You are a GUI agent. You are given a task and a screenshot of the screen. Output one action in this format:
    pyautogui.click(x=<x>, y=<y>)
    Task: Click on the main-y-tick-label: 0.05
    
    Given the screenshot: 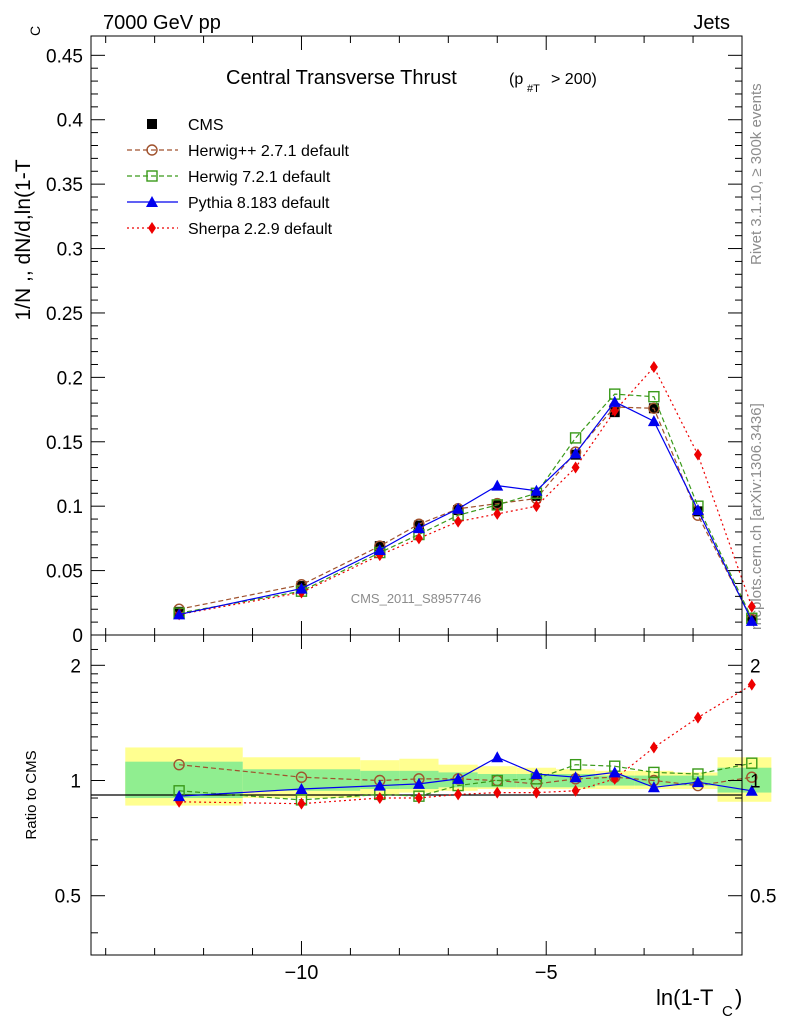 What is the action you would take?
    pyautogui.click(x=64, y=572)
    